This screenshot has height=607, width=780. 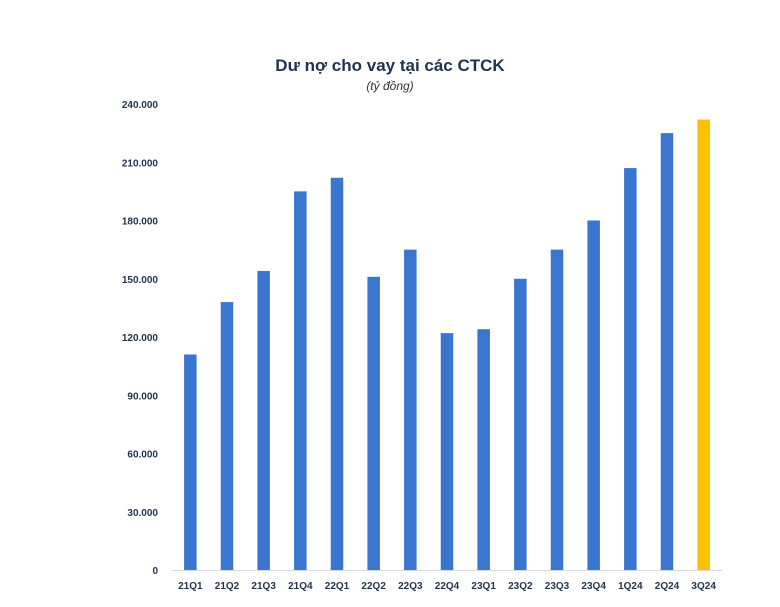 I want to click on y-tick-label: 120.000, so click(x=140, y=338).